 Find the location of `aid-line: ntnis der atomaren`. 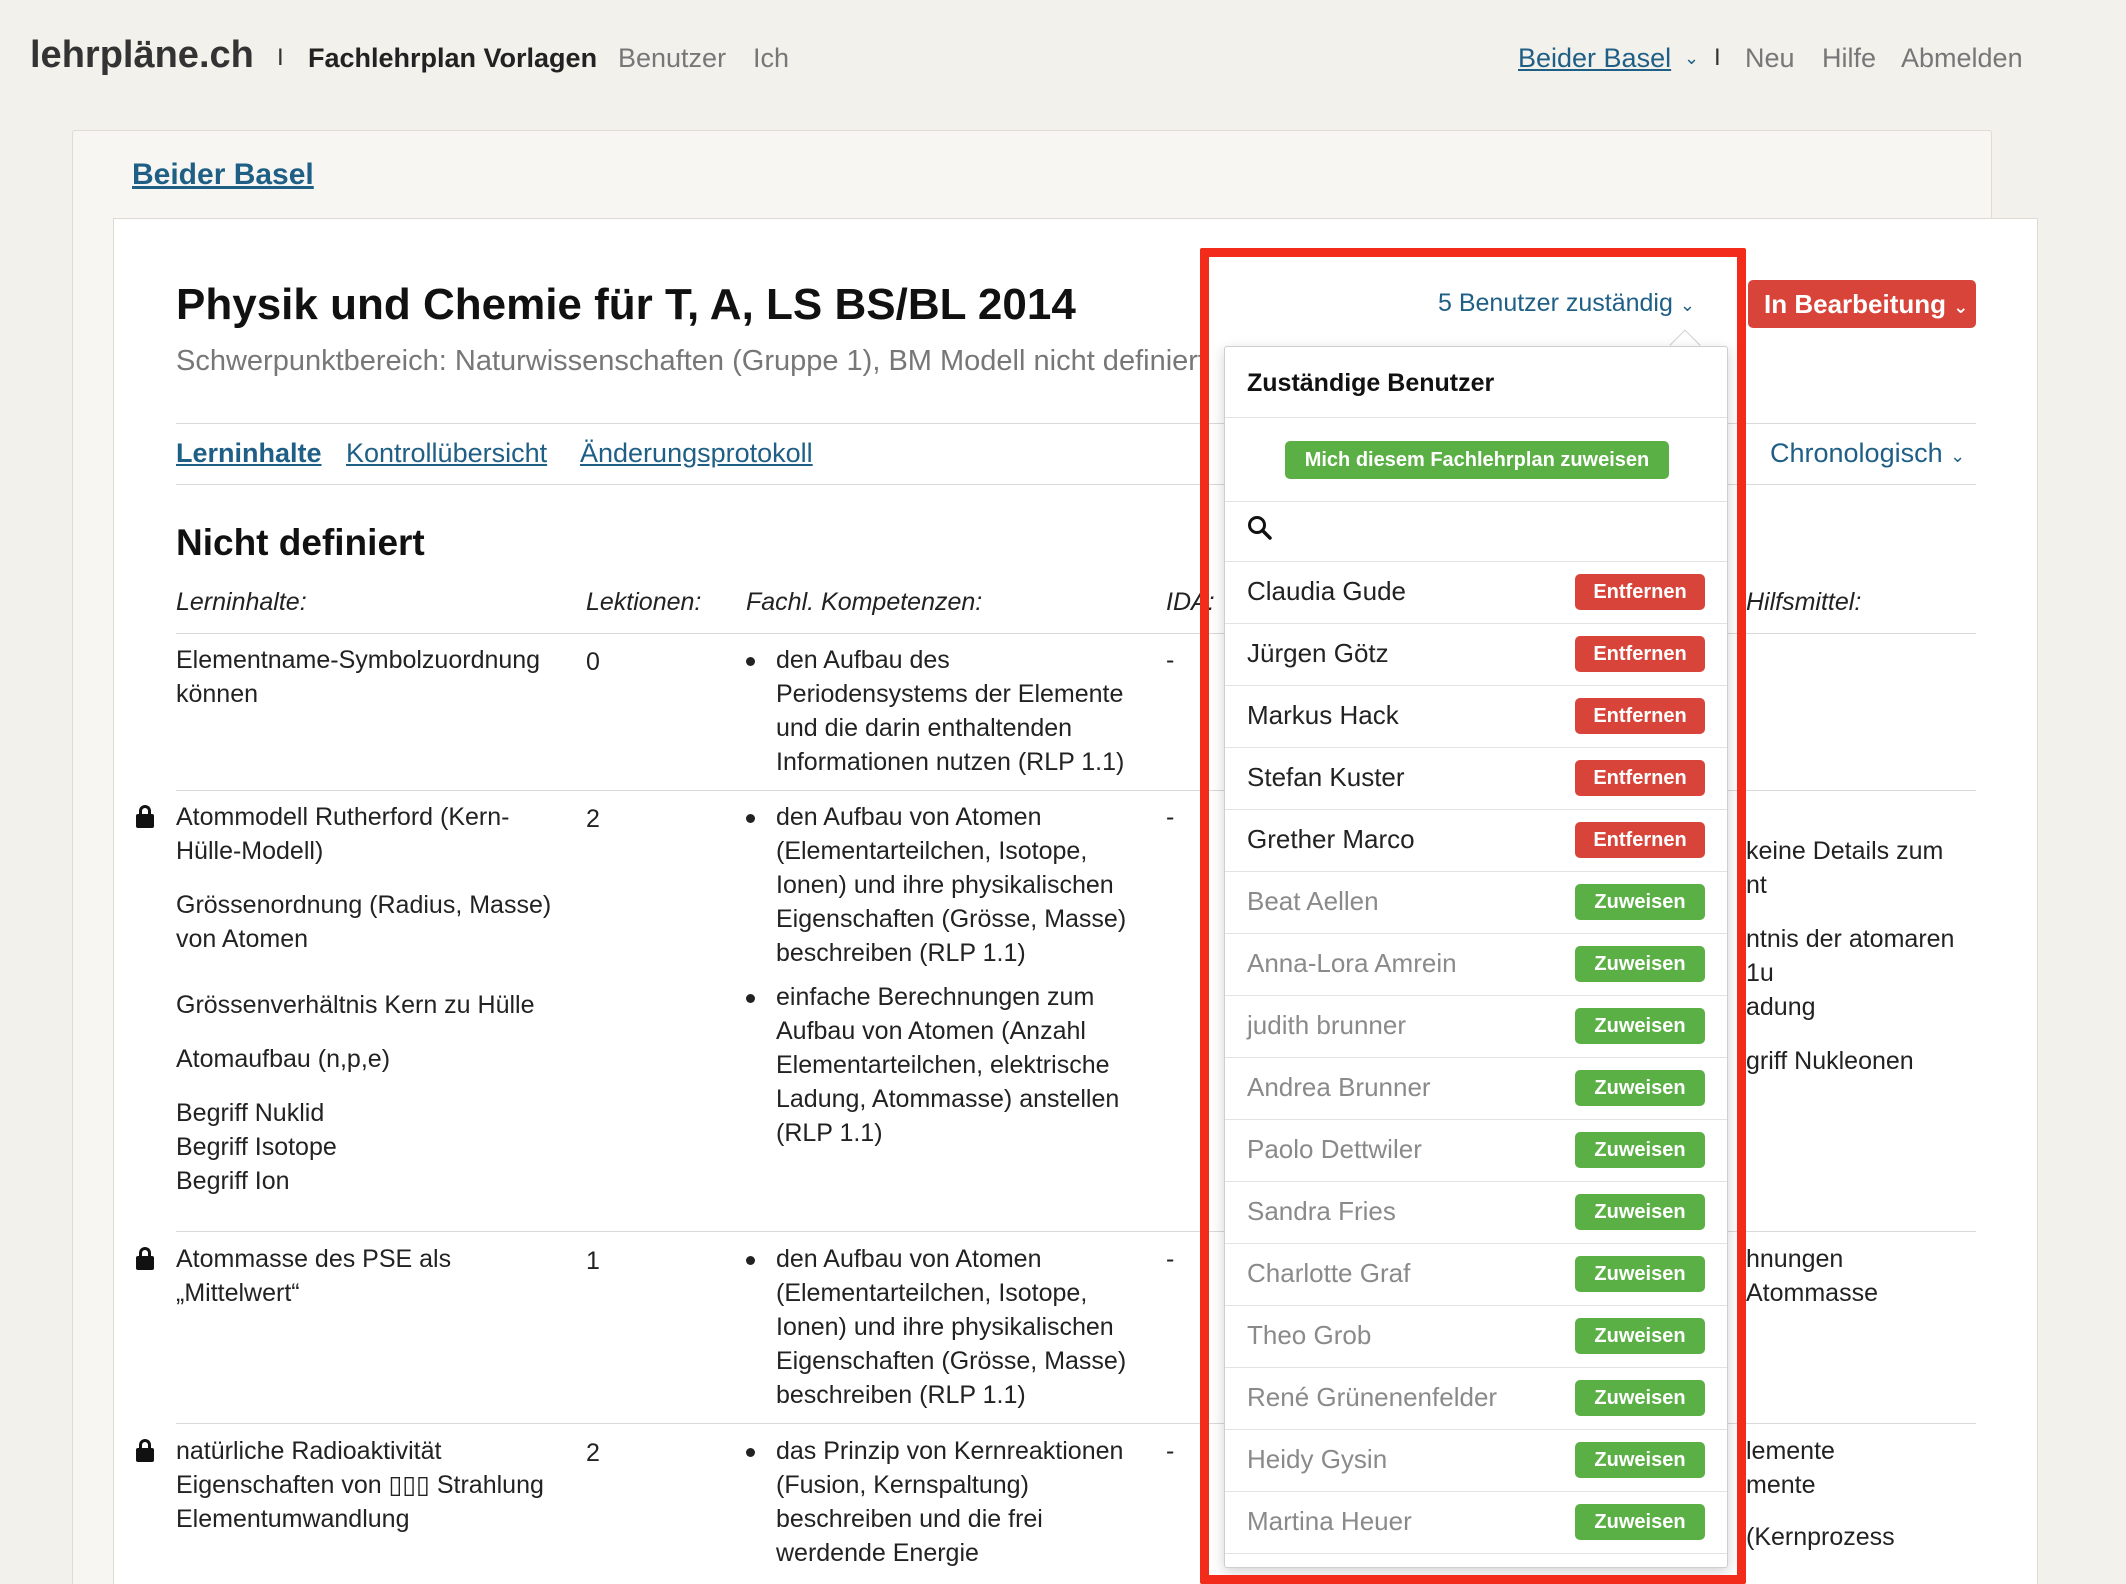

aid-line: ntnis der atomaren is located at coordinates (1850, 939).